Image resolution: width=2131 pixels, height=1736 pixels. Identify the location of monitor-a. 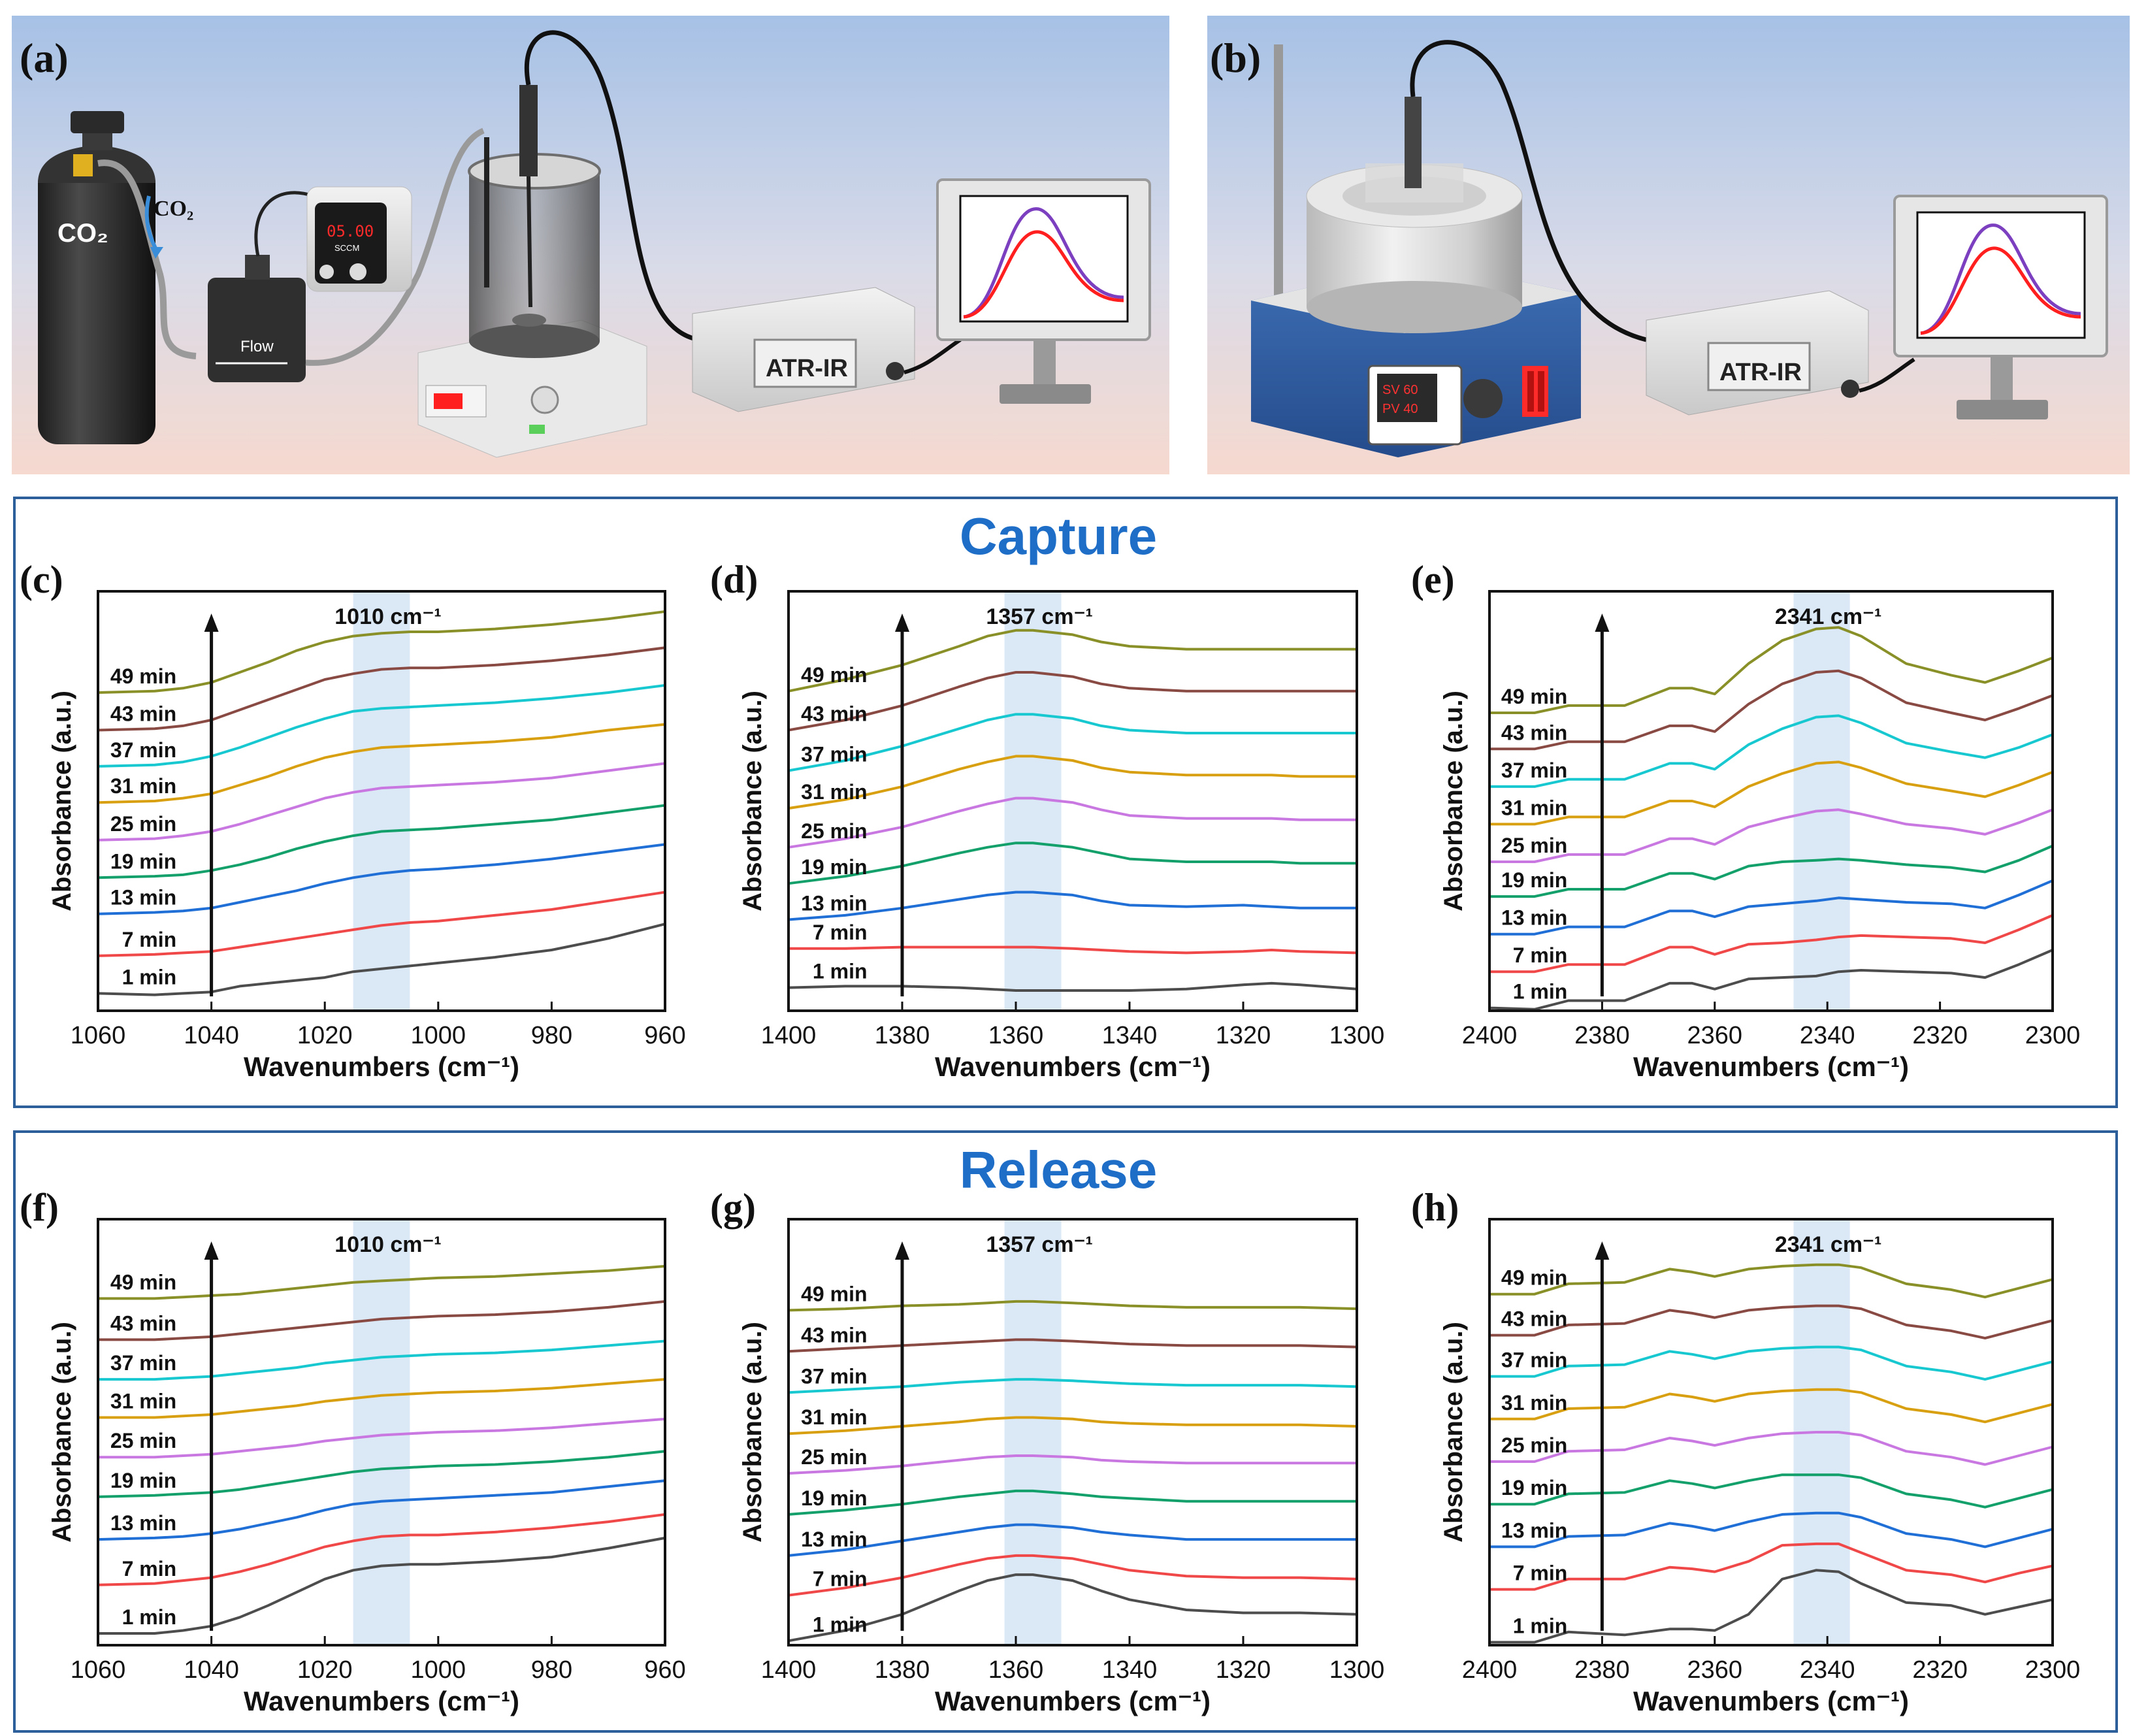
(1043, 291).